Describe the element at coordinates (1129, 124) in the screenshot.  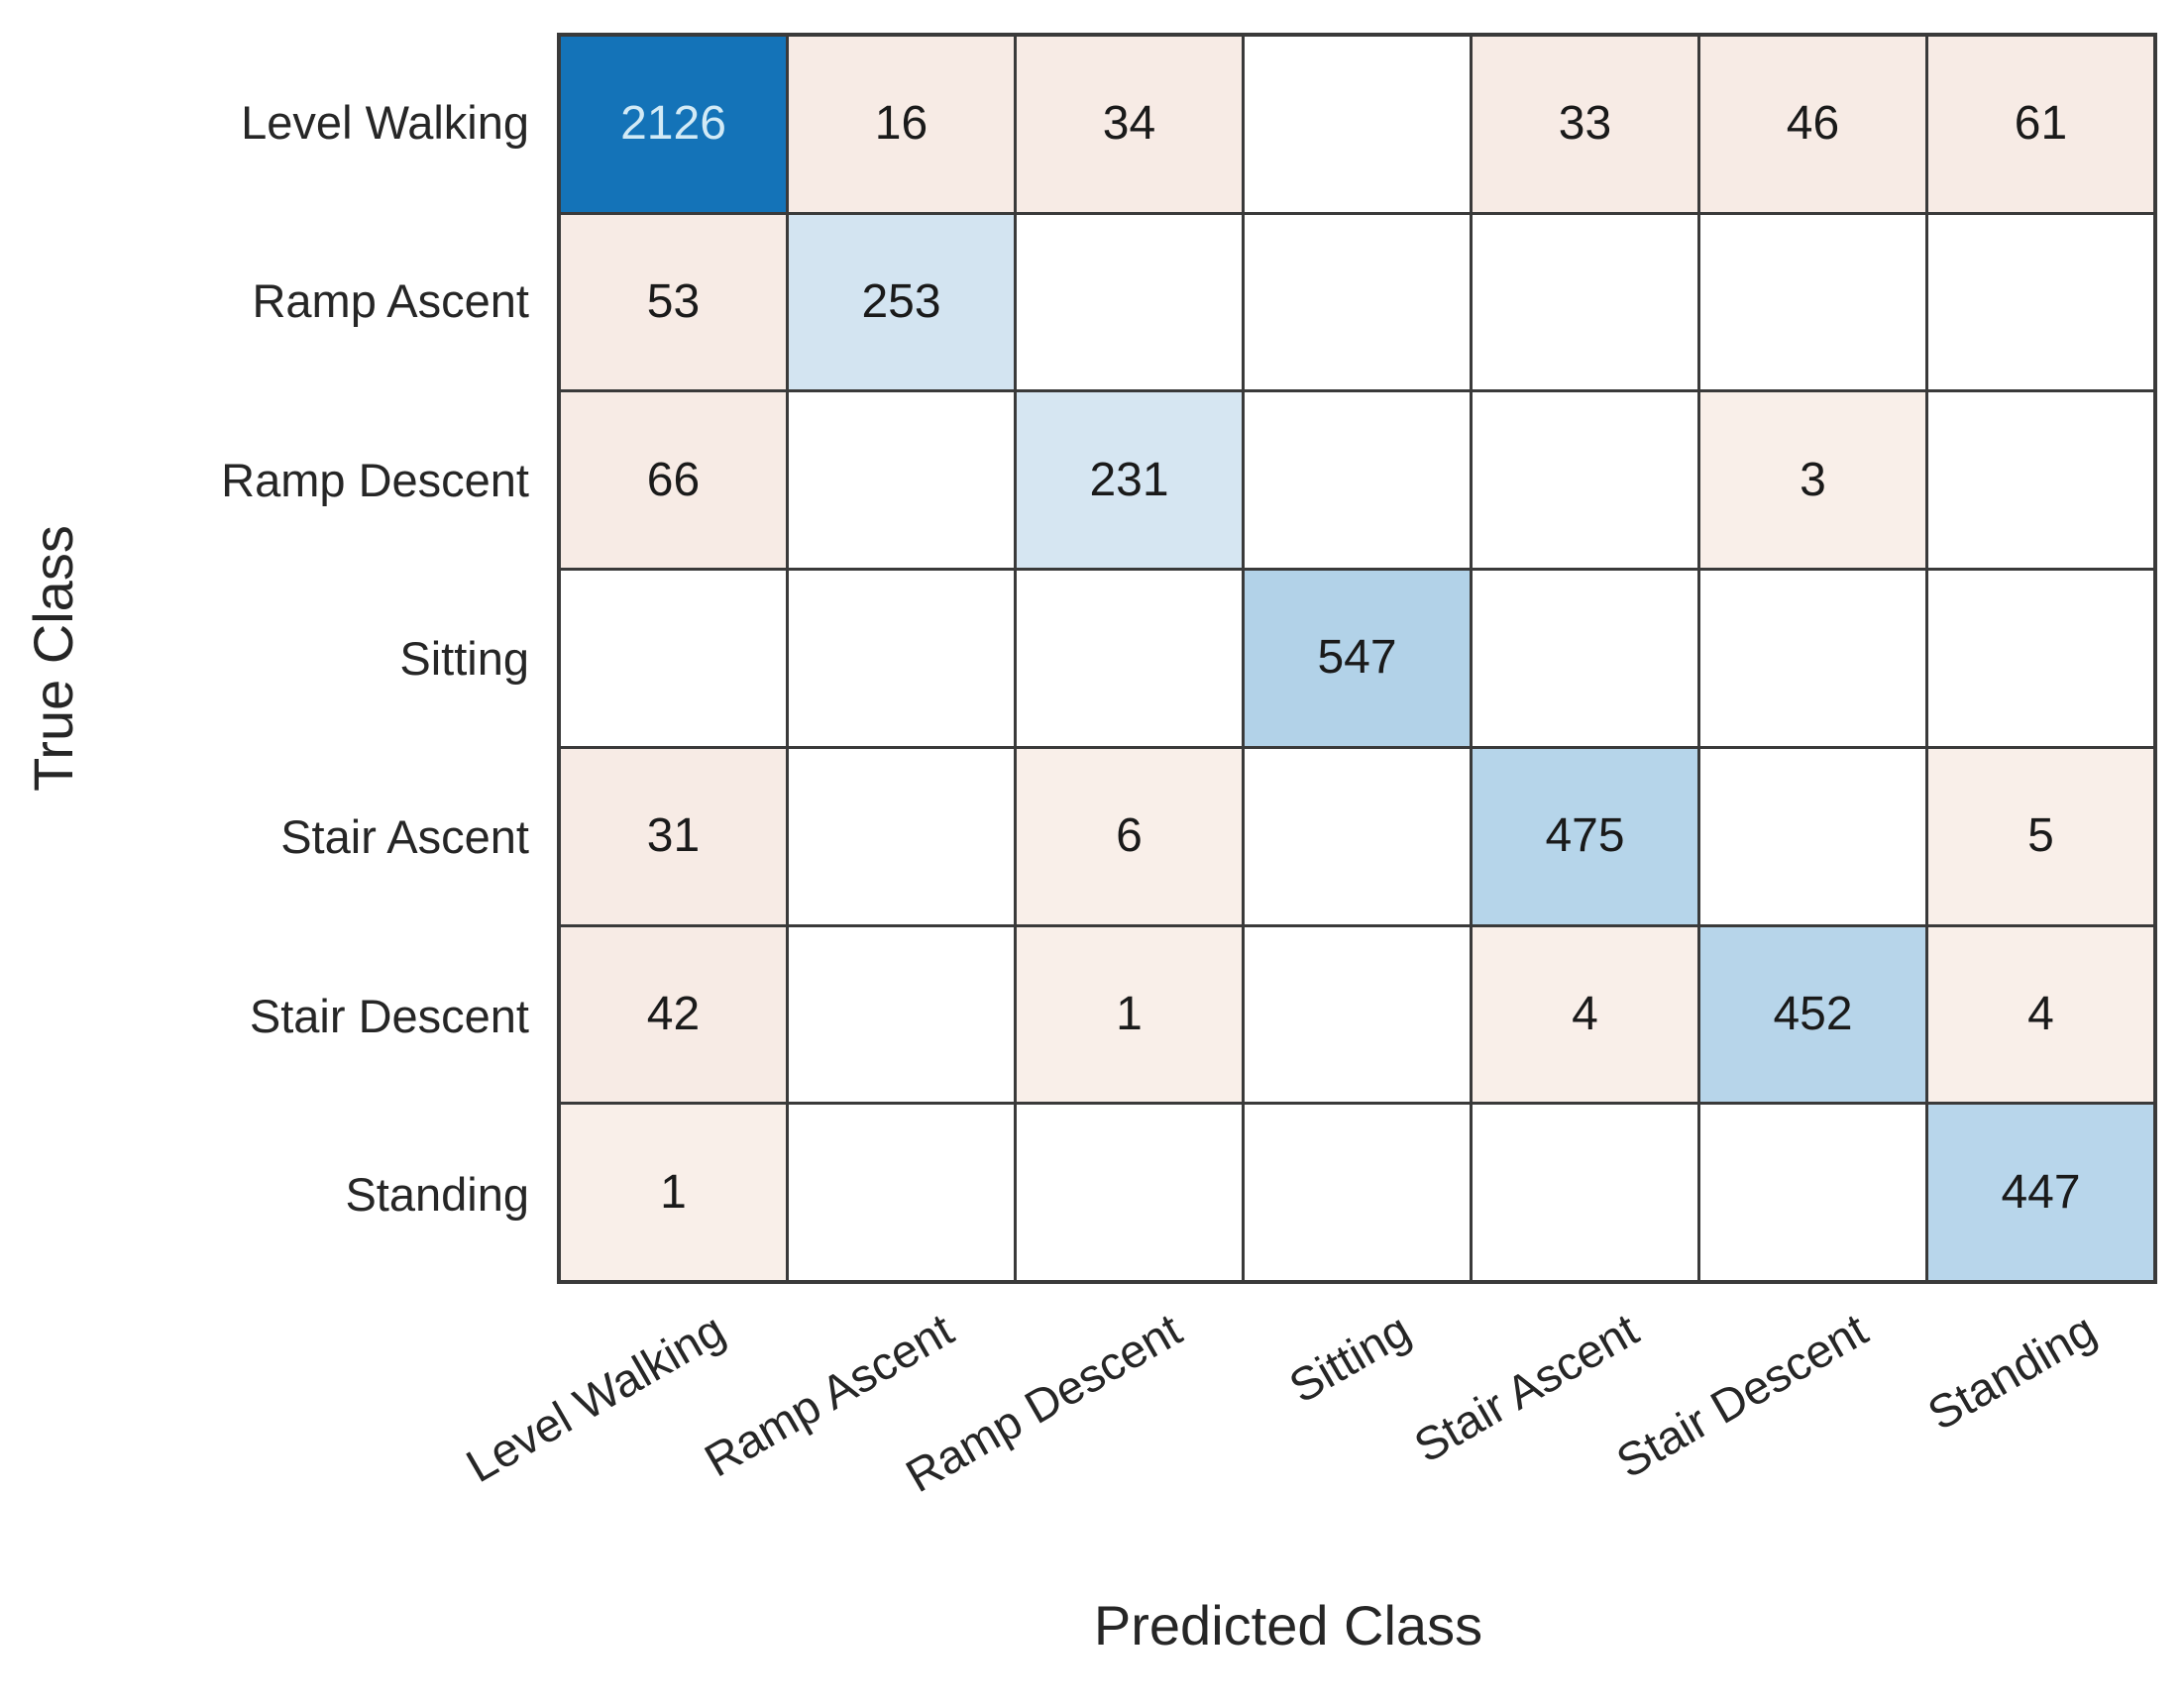
I see `matrix-cell: 34` at that location.